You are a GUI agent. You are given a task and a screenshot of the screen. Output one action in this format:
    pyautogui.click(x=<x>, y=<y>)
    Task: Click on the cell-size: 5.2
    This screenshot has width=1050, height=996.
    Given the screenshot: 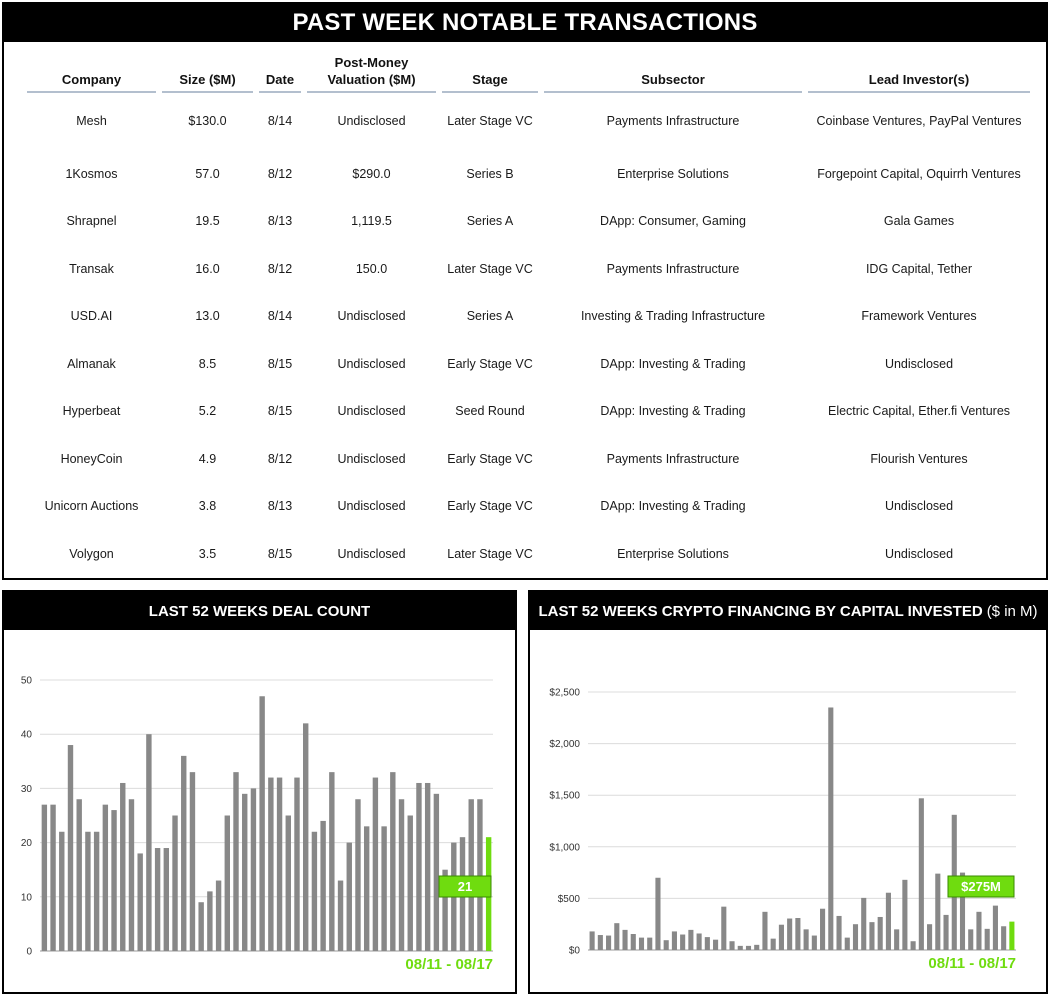 What is the action you would take?
    pyautogui.click(x=207, y=411)
    